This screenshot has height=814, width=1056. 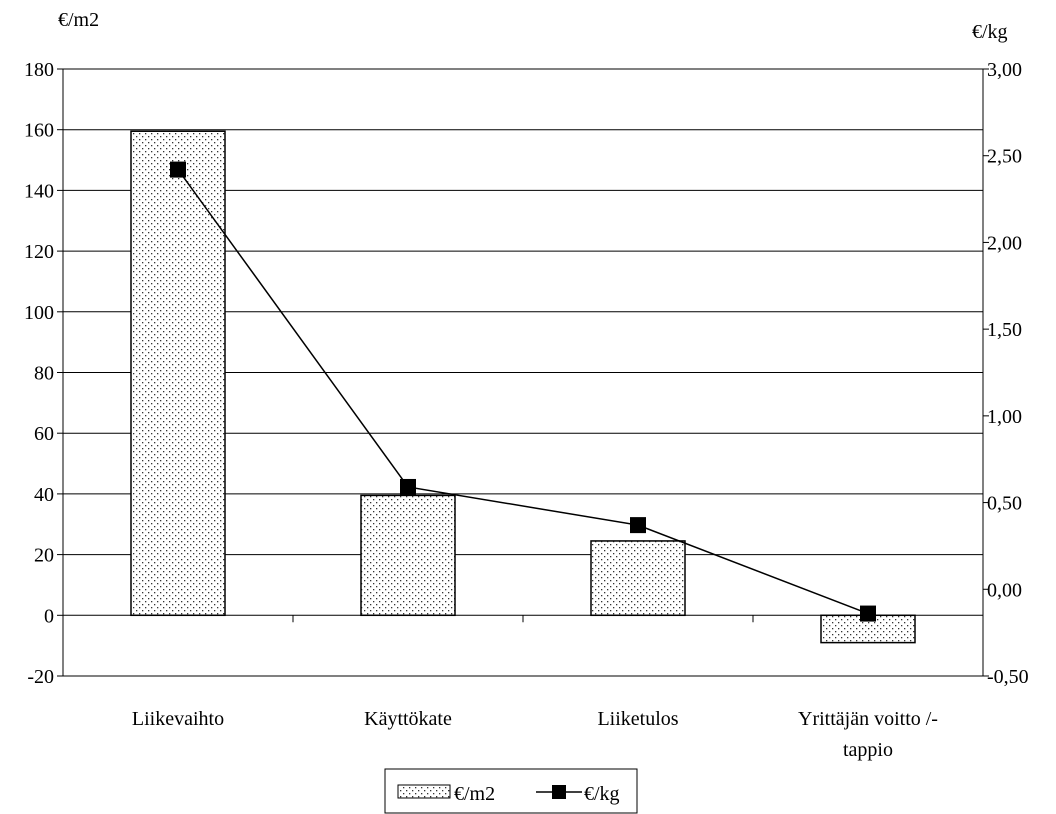 What do you see at coordinates (1004, 330) in the screenshot?
I see `right-tick-label: 1,50` at bounding box center [1004, 330].